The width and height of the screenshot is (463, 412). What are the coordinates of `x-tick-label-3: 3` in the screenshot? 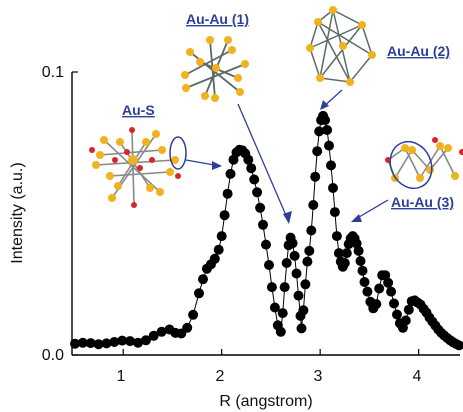 It's located at (318, 376).